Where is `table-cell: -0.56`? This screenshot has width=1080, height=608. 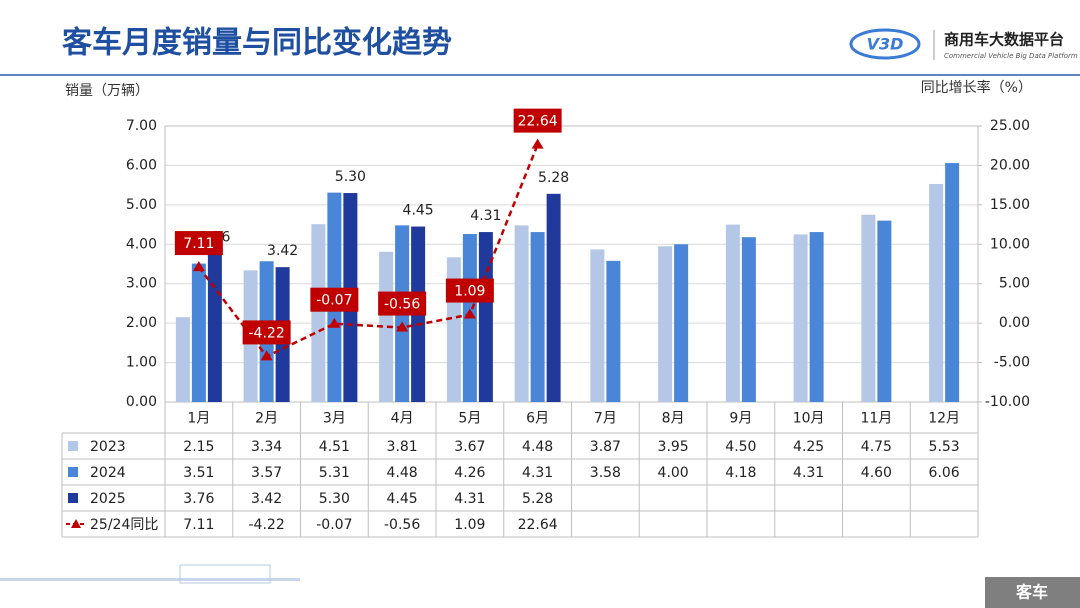
table-cell: -0.56 is located at coordinates (402, 525).